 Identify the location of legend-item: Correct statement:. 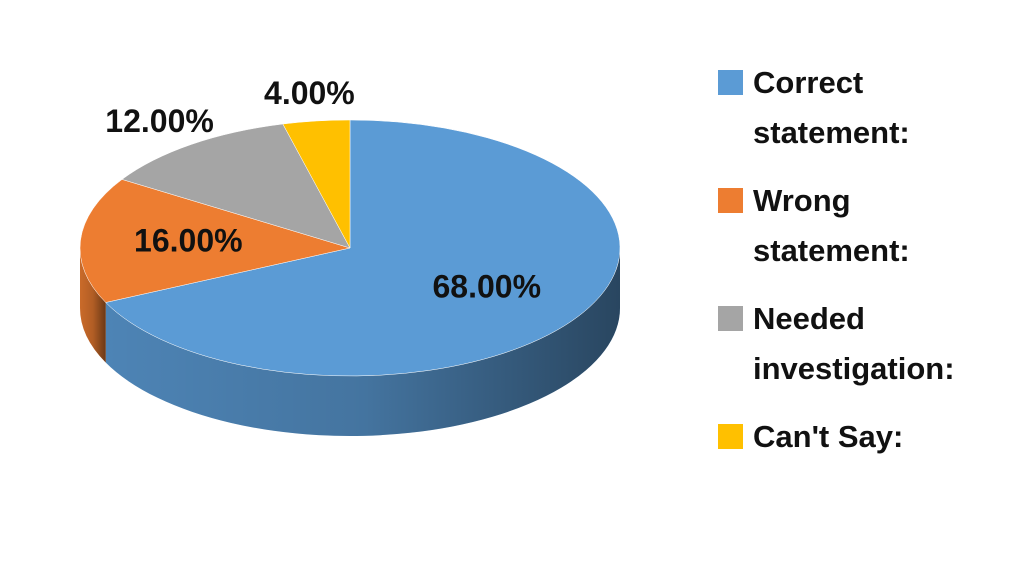
(868, 108).